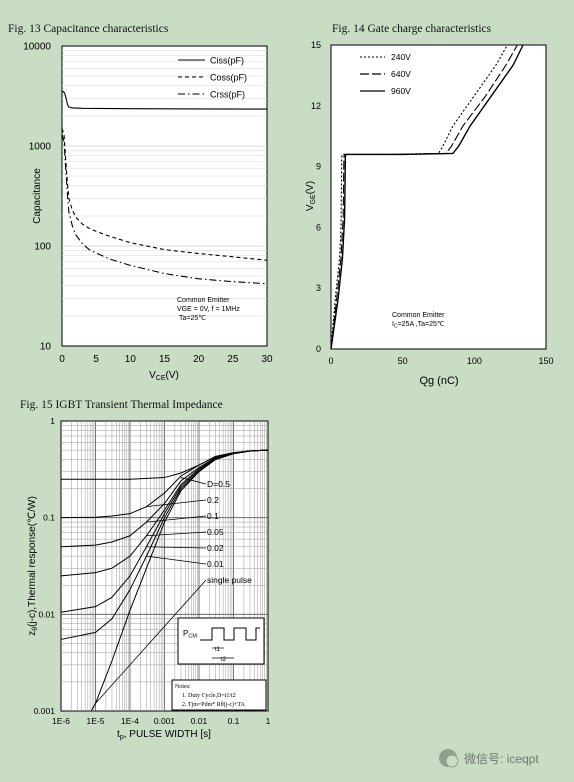 The width and height of the screenshot is (574, 782). Describe the element at coordinates (46, 347) in the screenshot. I see `fig13-y-tick-label: 10` at that location.